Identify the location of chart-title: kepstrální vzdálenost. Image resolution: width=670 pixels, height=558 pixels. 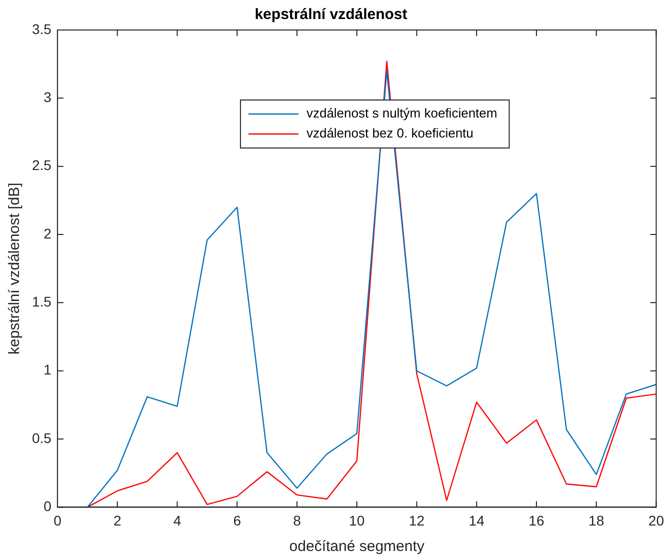
(331, 15).